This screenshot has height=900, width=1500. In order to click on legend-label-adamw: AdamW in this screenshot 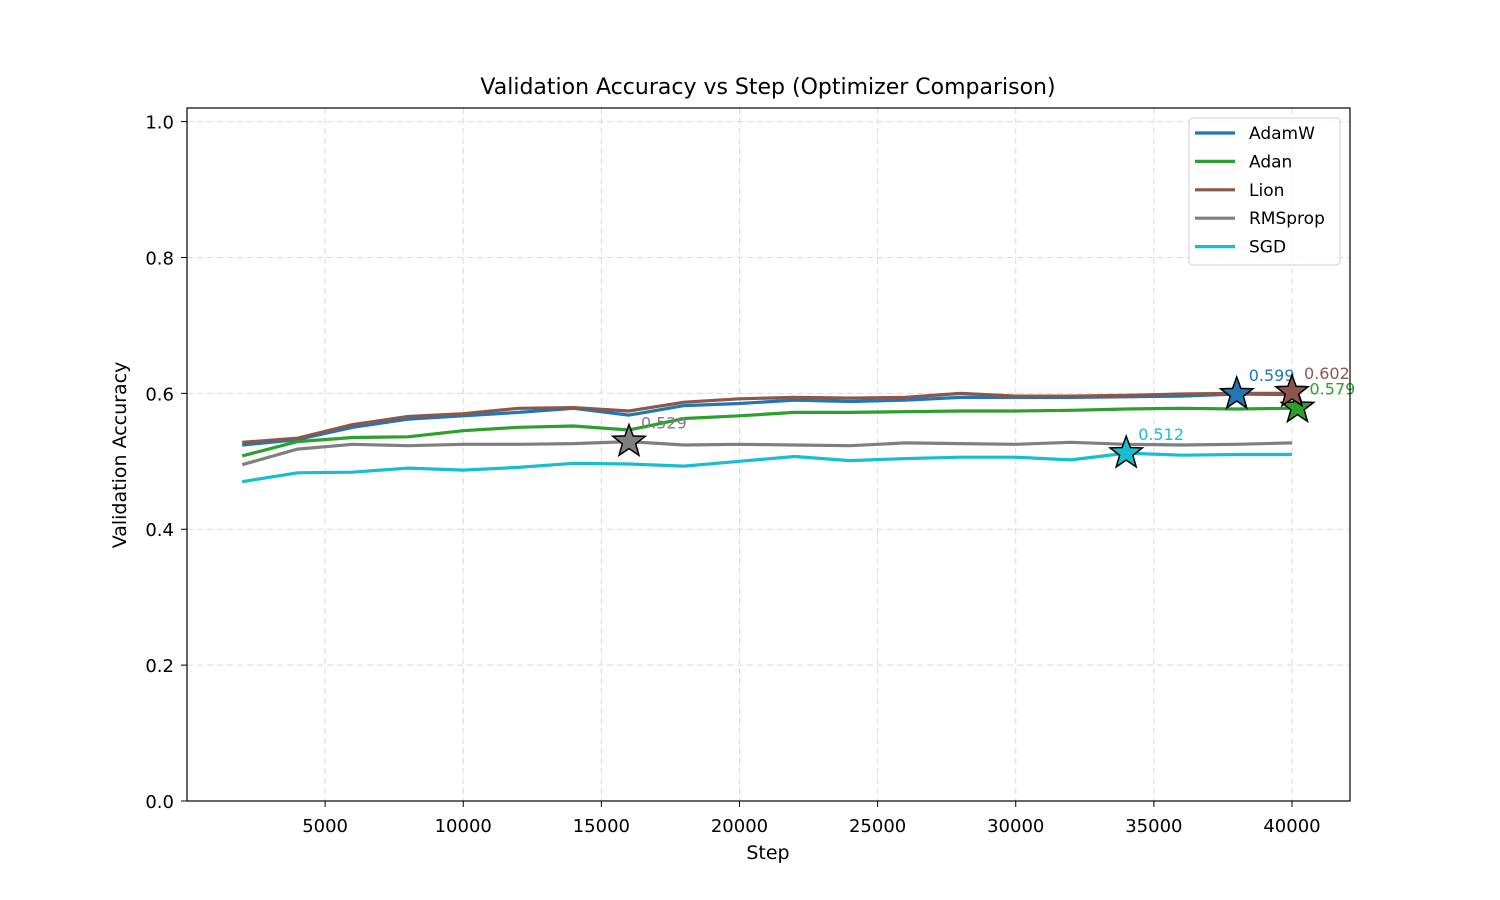, I will do `click(1282, 134)`.